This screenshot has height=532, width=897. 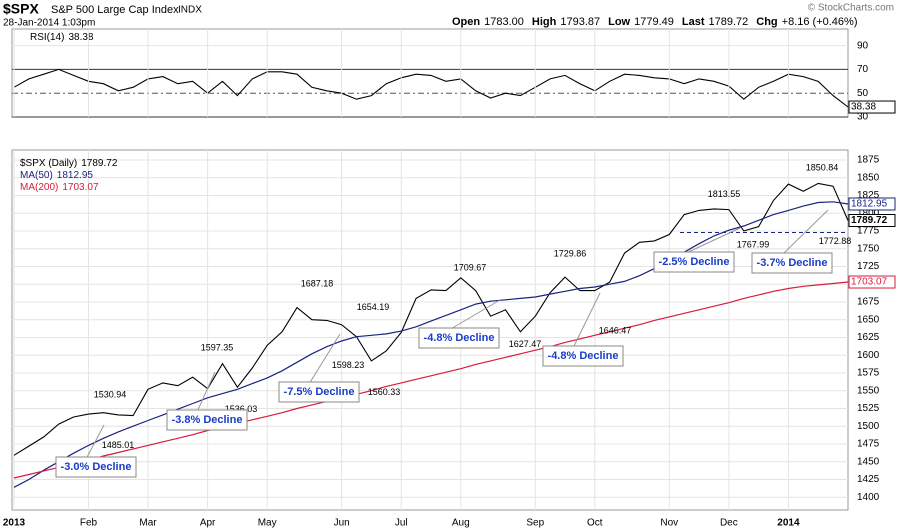 I want to click on exchange: INDX, so click(x=190, y=10).